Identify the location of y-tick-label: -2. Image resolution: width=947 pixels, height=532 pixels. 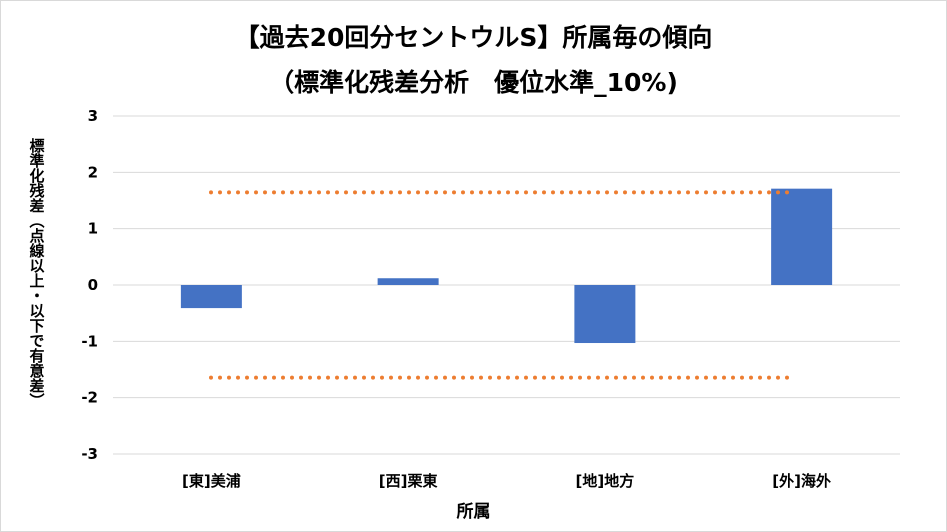
(89, 398).